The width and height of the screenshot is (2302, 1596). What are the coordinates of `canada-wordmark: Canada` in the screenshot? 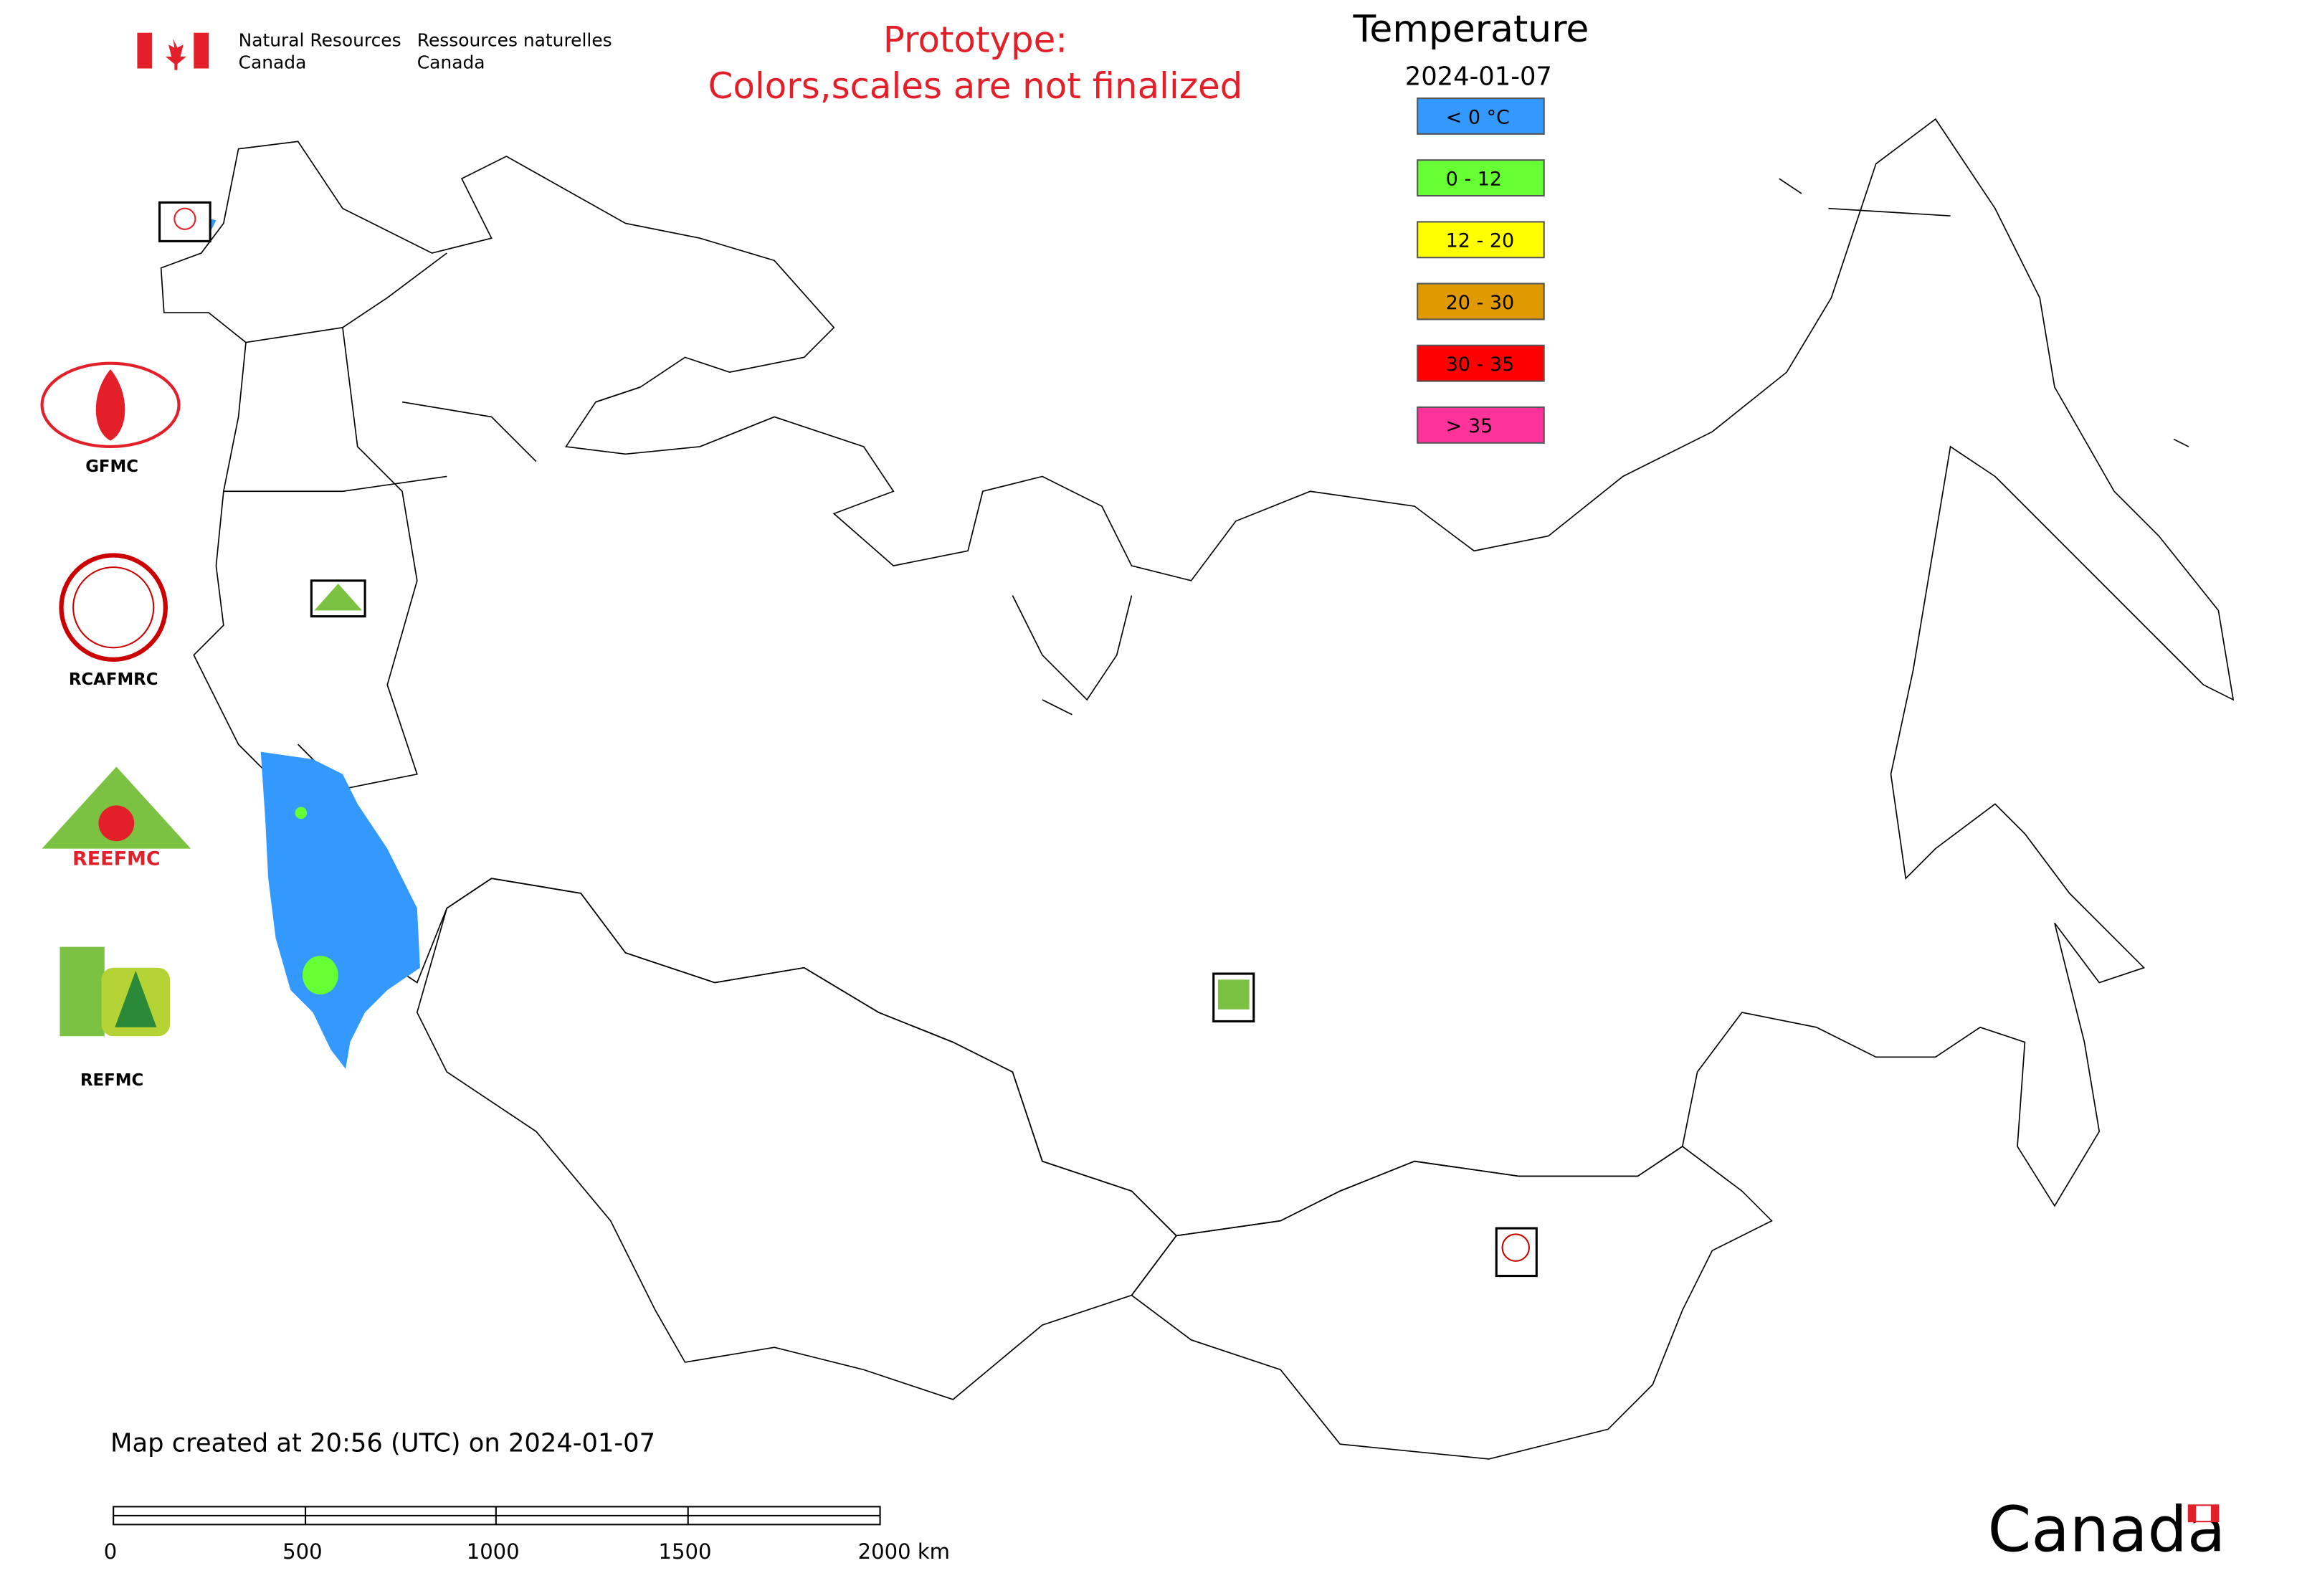 It's located at (2106, 1530).